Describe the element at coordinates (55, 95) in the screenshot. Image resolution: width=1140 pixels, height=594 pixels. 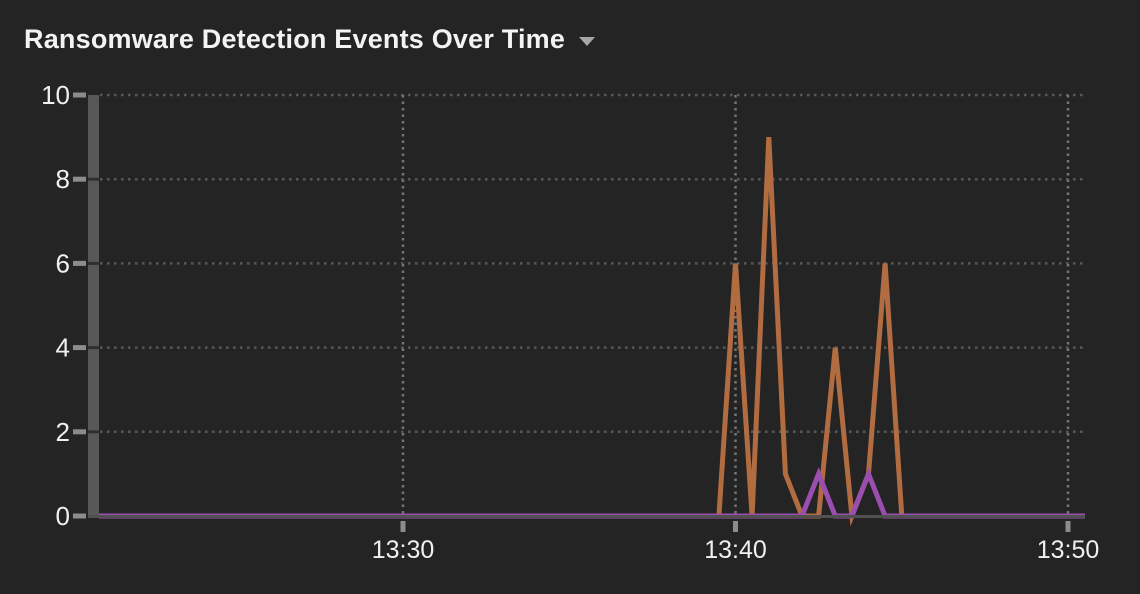
I see `y-tick-label: 10` at that location.